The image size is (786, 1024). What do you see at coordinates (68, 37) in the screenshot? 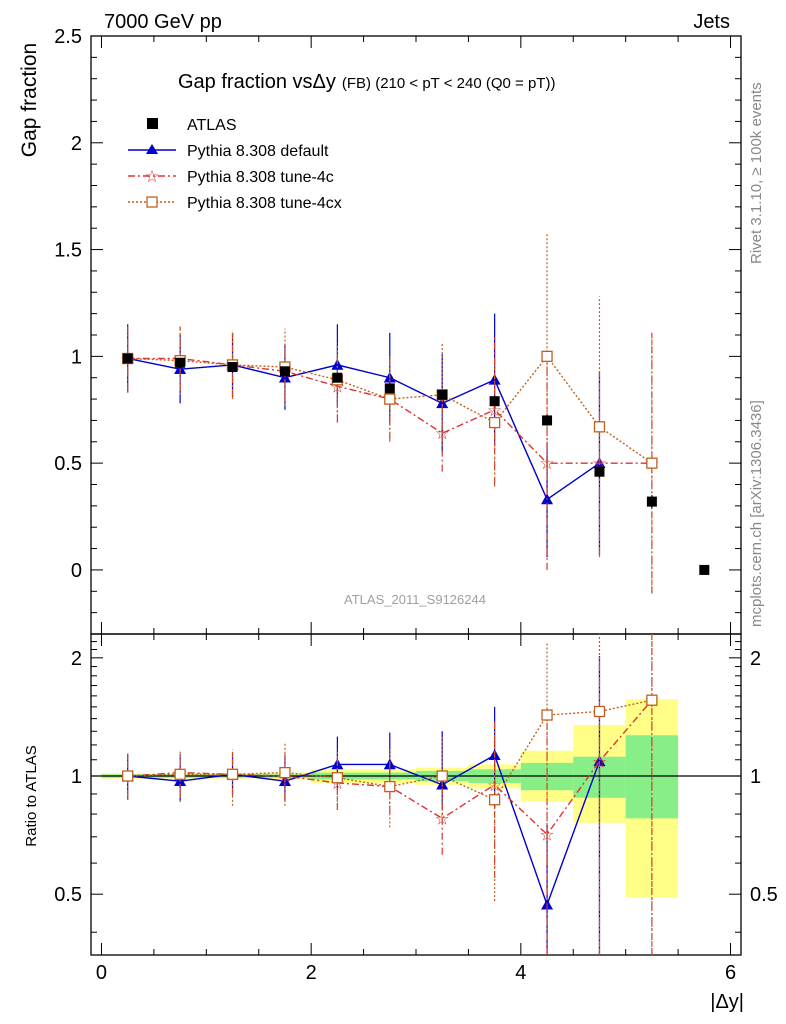
I see `y-tick-label: 2.5` at bounding box center [68, 37].